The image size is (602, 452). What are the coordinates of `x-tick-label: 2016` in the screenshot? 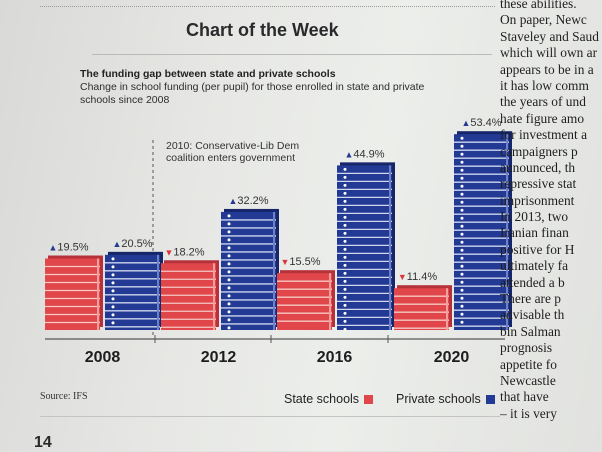 It's located at (335, 357).